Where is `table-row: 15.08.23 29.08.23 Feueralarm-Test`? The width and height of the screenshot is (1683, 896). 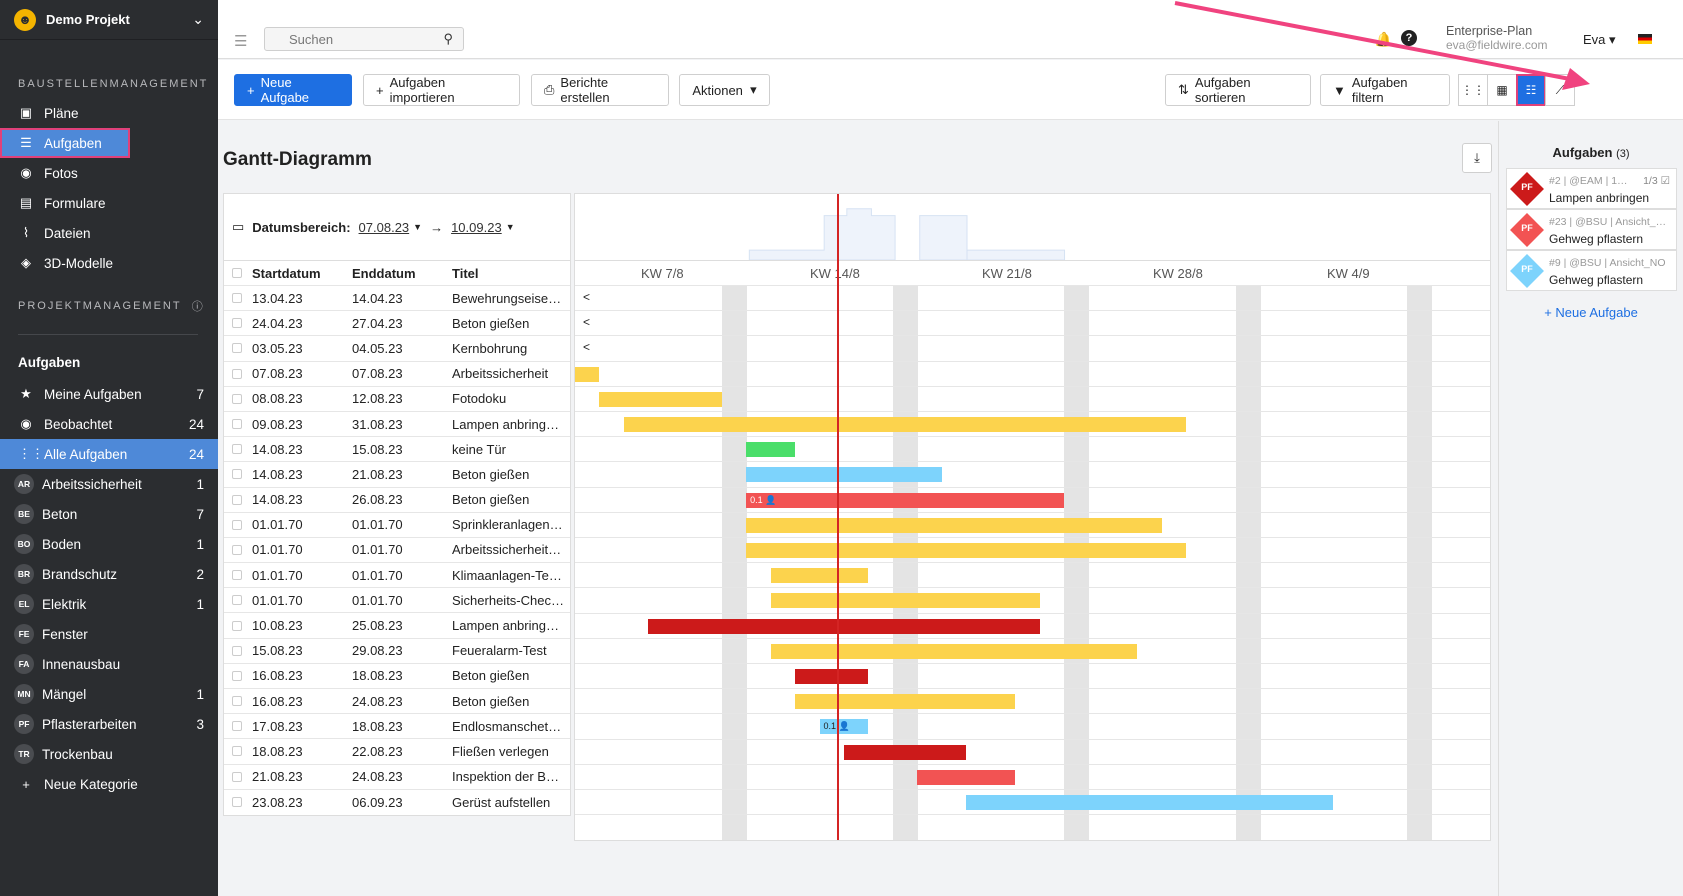 table-row: 15.08.23 29.08.23 Feueralarm-Test is located at coordinates (397, 651).